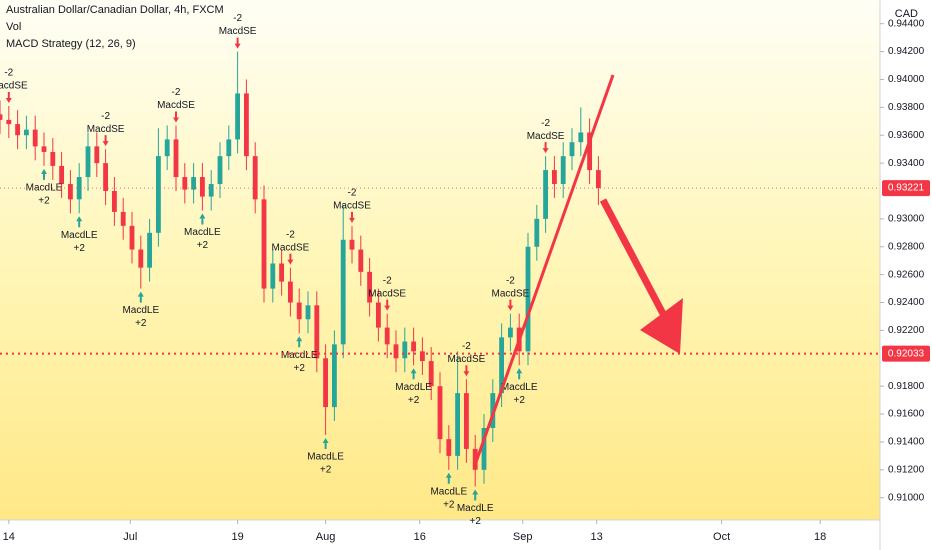 This screenshot has width=932, height=550. What do you see at coordinates (906, 219) in the screenshot?
I see `y-tick-label: 0.93000` at bounding box center [906, 219].